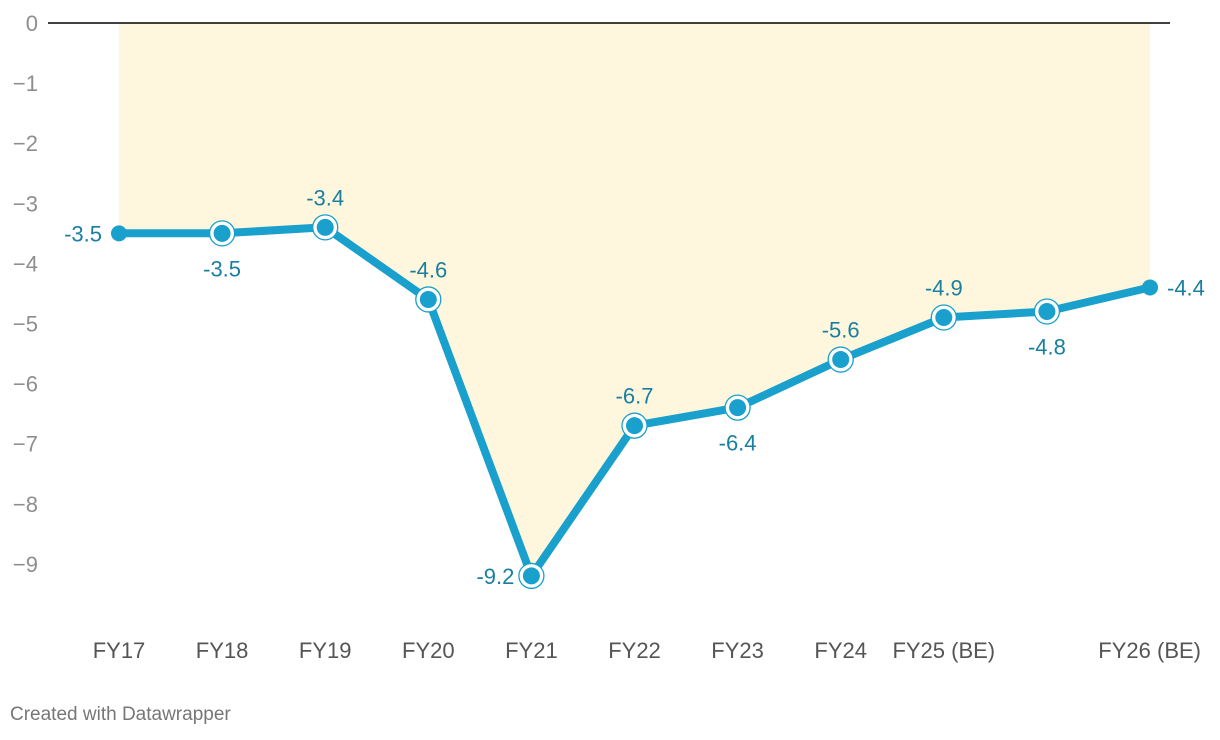  Describe the element at coordinates (25, 263) in the screenshot. I see `y-tick-label: −4` at that location.